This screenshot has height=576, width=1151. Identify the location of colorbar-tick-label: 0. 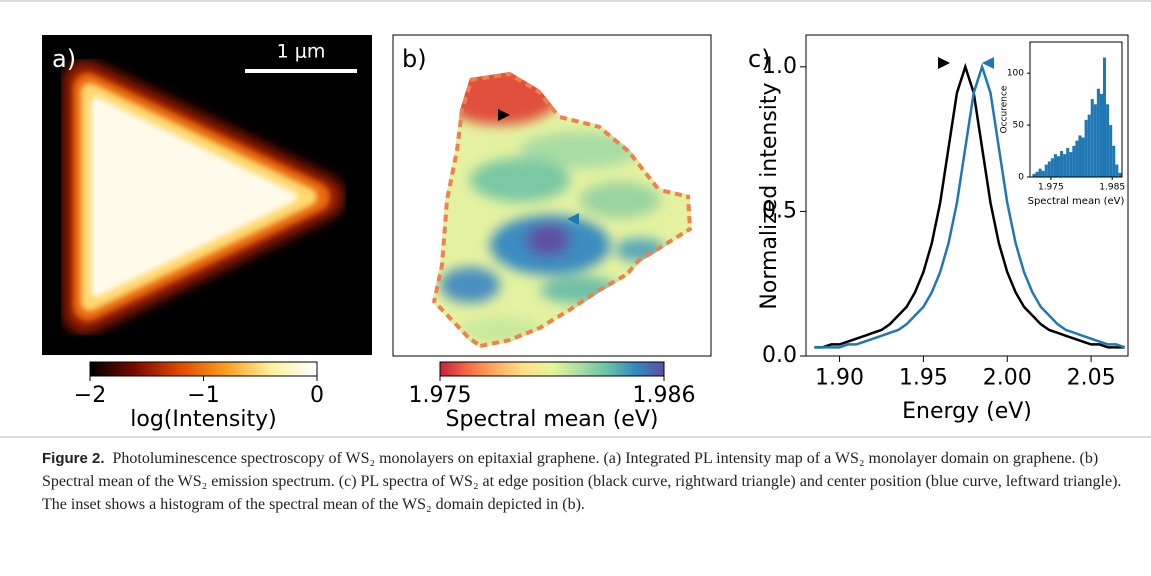
(317, 395).